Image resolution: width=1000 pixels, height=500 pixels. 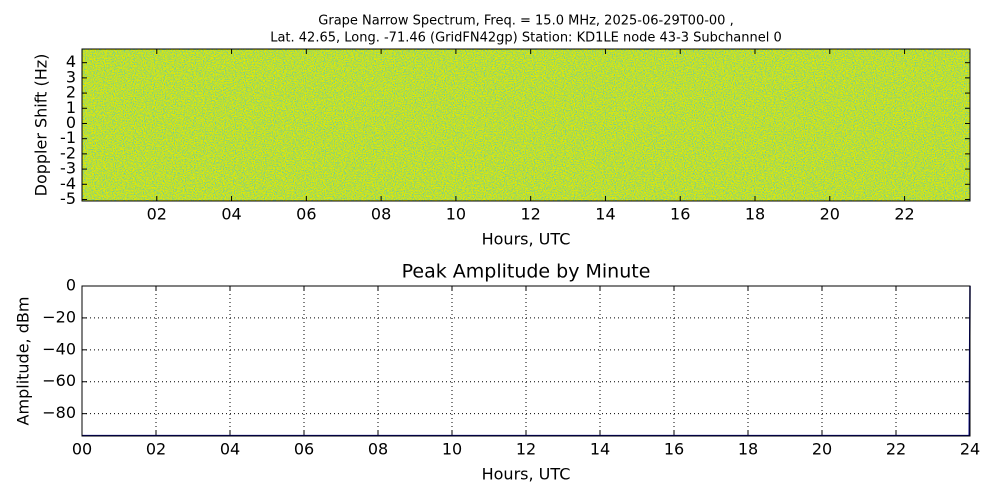 I want to click on y-tick-label: -2, so click(x=68, y=152).